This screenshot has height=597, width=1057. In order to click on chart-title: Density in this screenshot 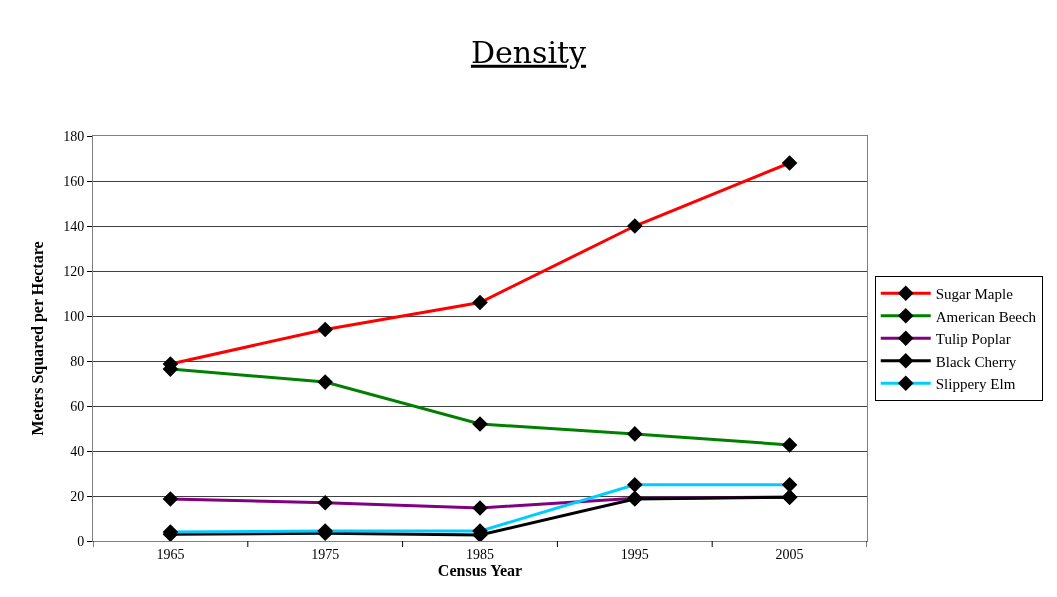, I will do `click(528, 52)`.